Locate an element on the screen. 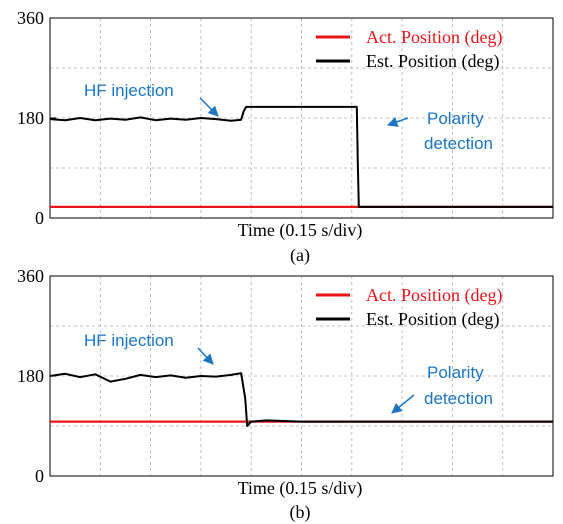 The height and width of the screenshot is (524, 563). annotation-detection-b: detection is located at coordinates (458, 398).